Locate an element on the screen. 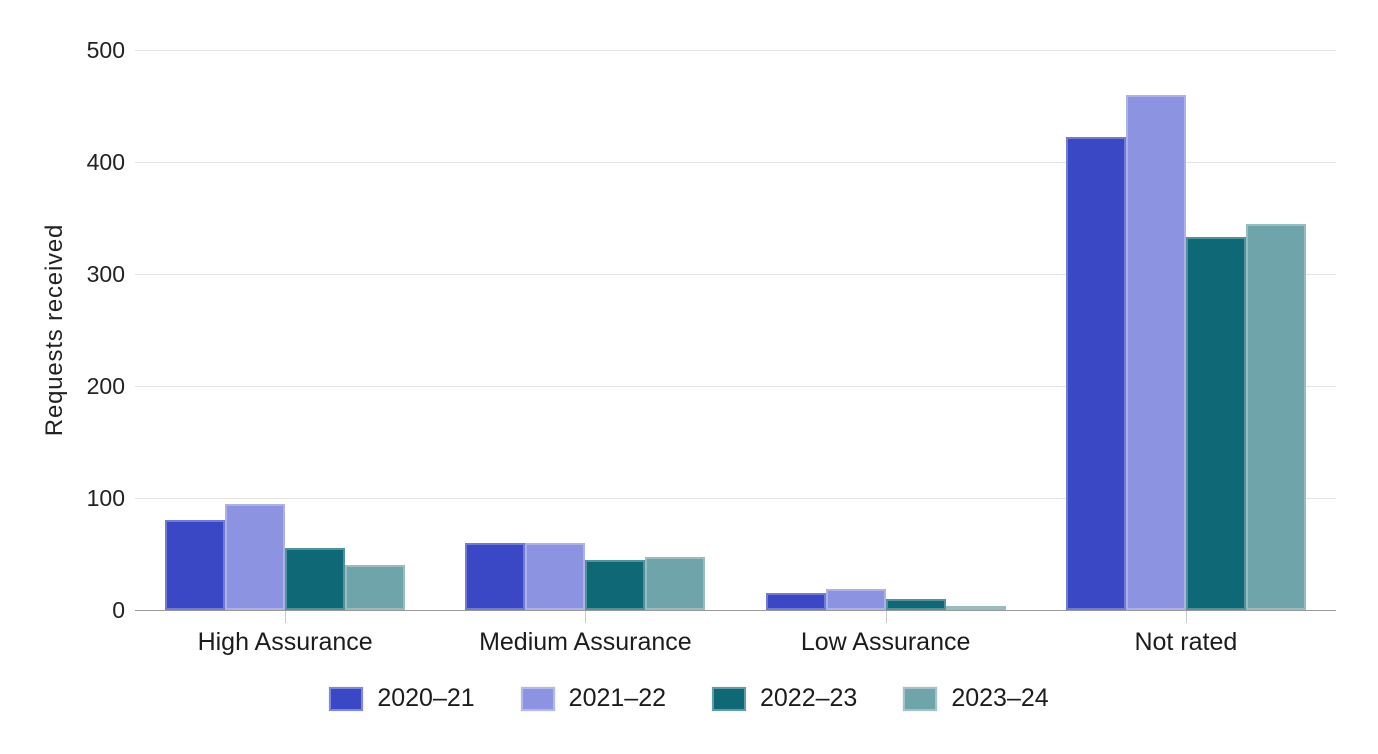 Image resolution: width=1378 pixels, height=754 pixels. x-category-label-not-rated: Not rated is located at coordinates (1186, 642).